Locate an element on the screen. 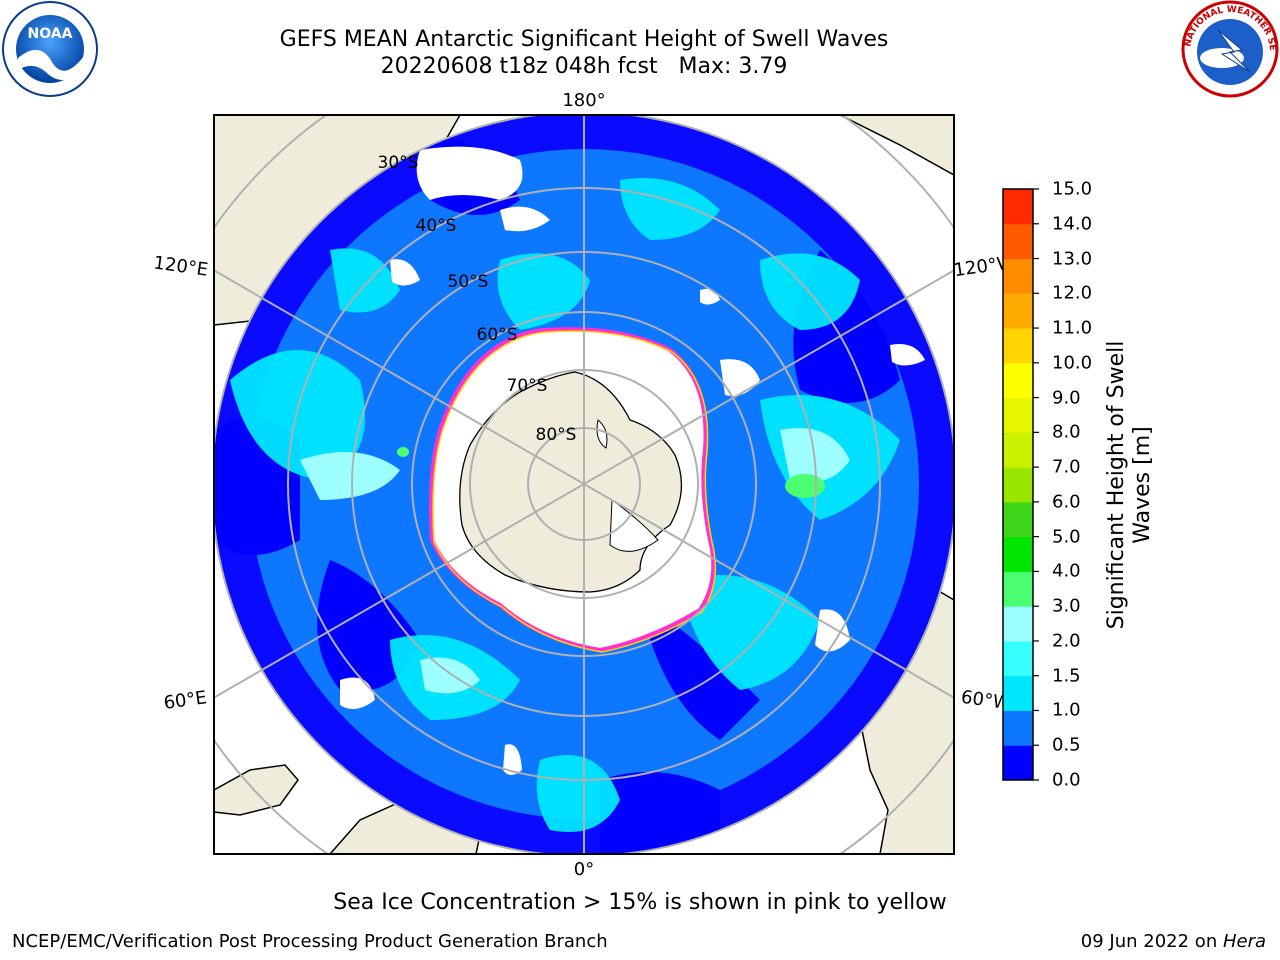 This screenshot has height=960, width=1280. noaa-logo-text: NOAA is located at coordinates (50, 34).